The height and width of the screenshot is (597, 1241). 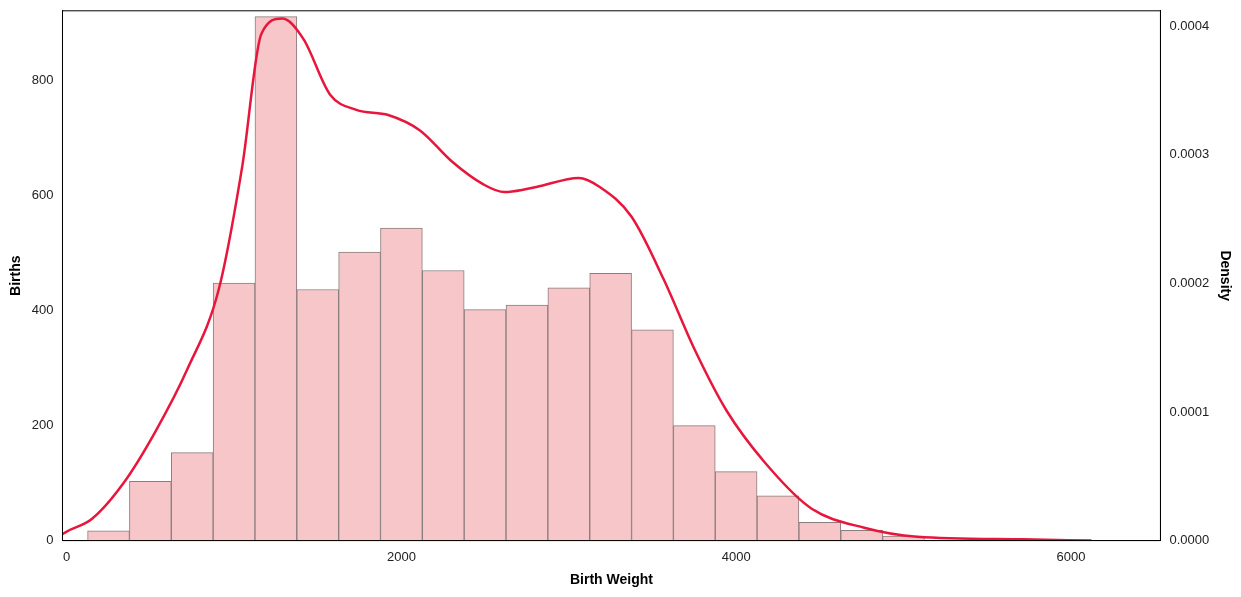 What do you see at coordinates (1189, 154) in the screenshot?
I see `y2-tick-label: 0.0003` at bounding box center [1189, 154].